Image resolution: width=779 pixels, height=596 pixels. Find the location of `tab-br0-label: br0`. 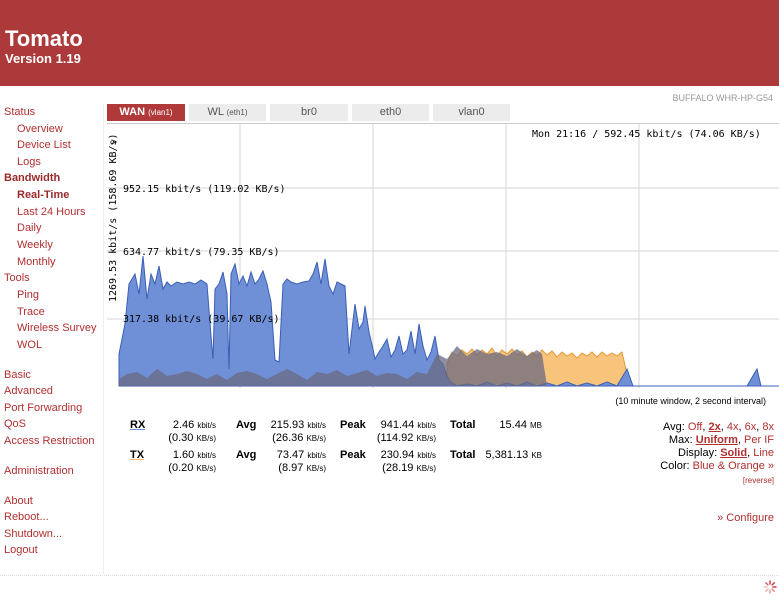

tab-br0-label: br0 is located at coordinates (309, 112).